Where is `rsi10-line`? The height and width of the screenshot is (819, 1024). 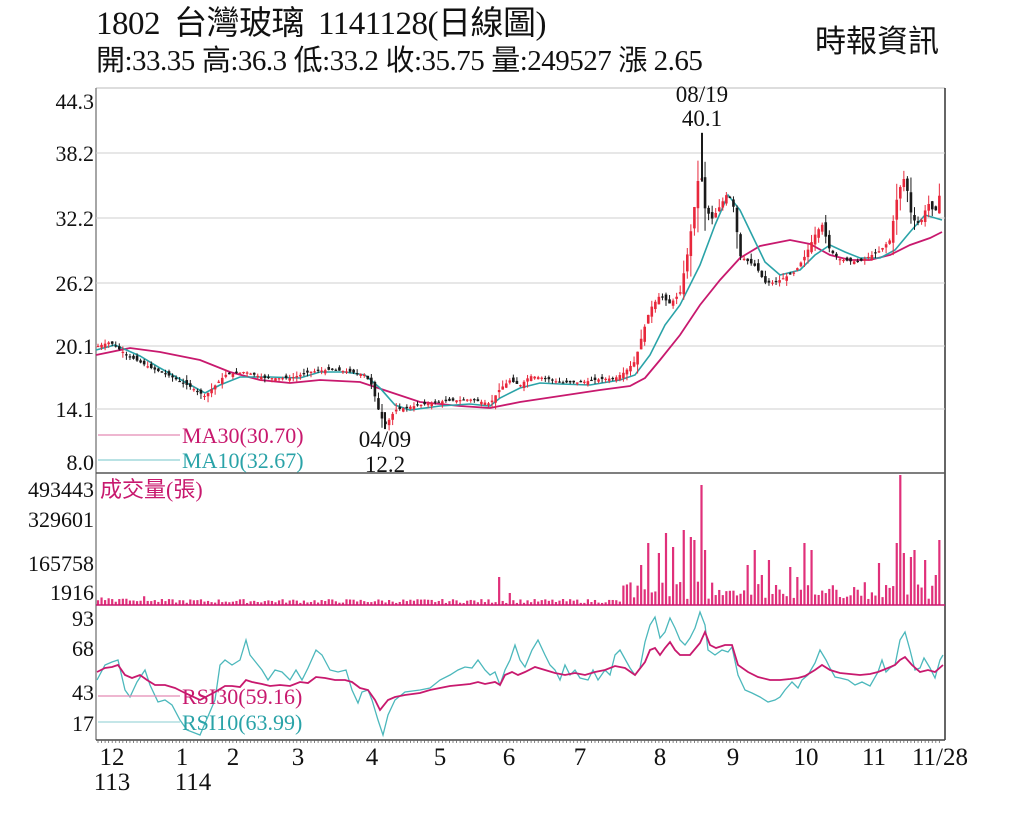
rsi10-line is located at coordinates (520, 674).